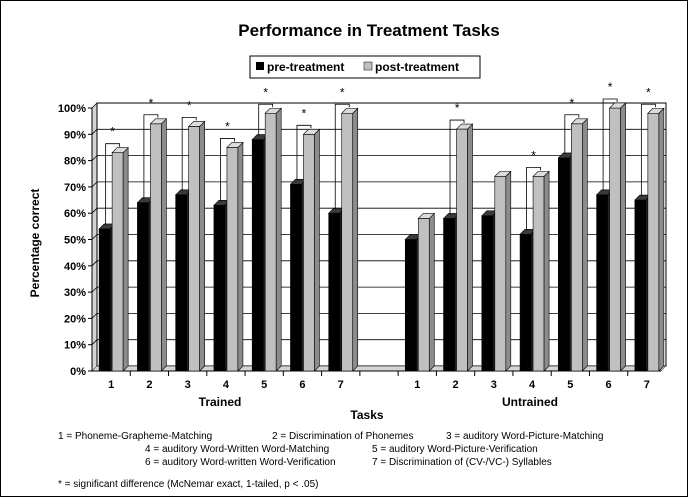  Describe the element at coordinates (78, 372) in the screenshot. I see `y-tick-label: 0%` at that location.